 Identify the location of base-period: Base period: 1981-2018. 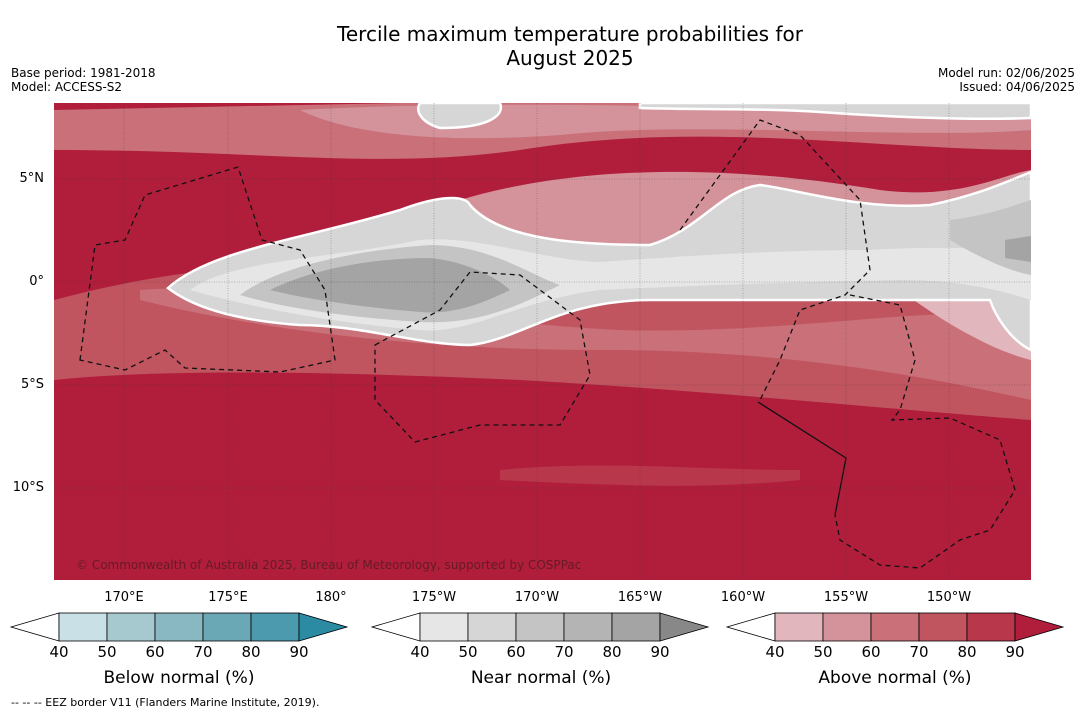
(83, 73).